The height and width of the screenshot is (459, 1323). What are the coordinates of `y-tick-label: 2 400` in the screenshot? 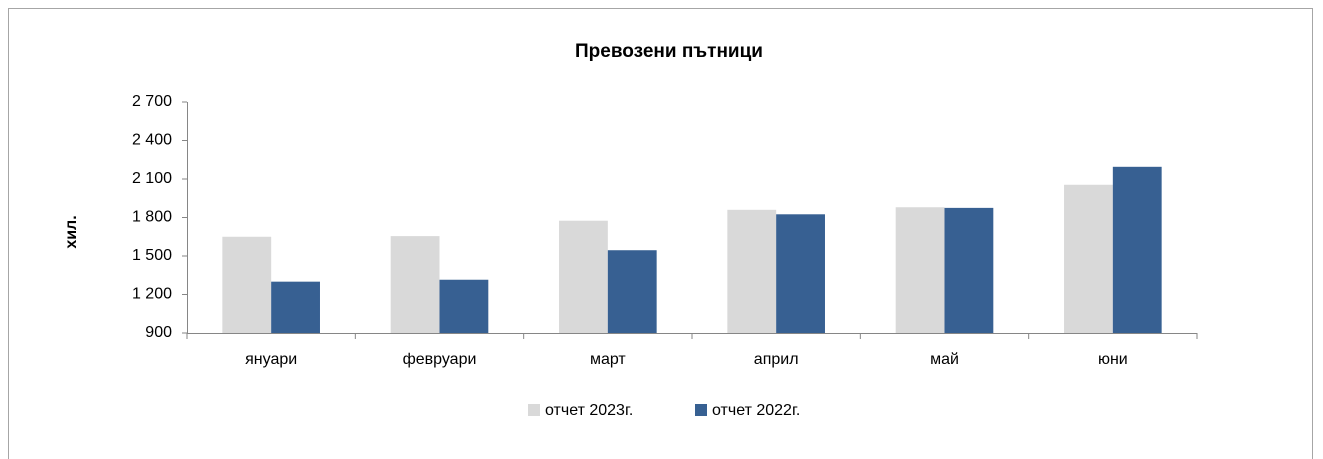 It's located at (152, 140).